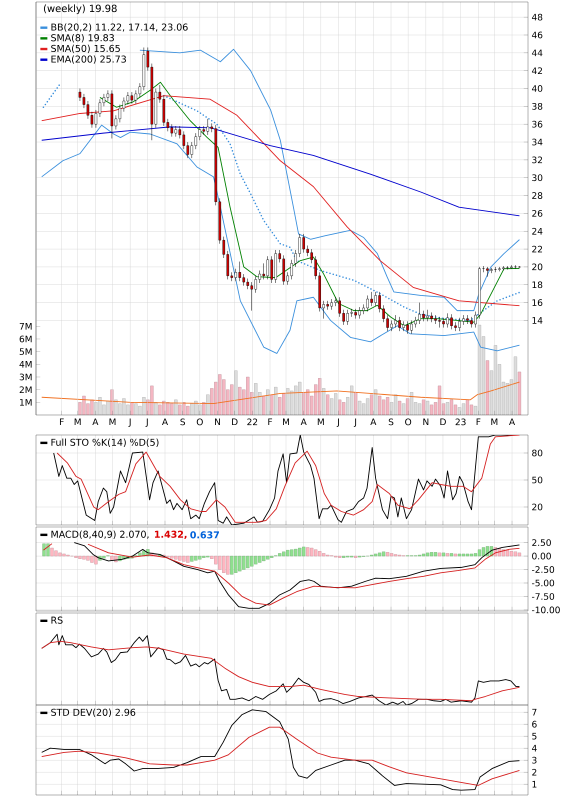 This screenshot has height=796, width=566. What do you see at coordinates (537, 302) in the screenshot?
I see `y-tick-label: 16` at bounding box center [537, 302].